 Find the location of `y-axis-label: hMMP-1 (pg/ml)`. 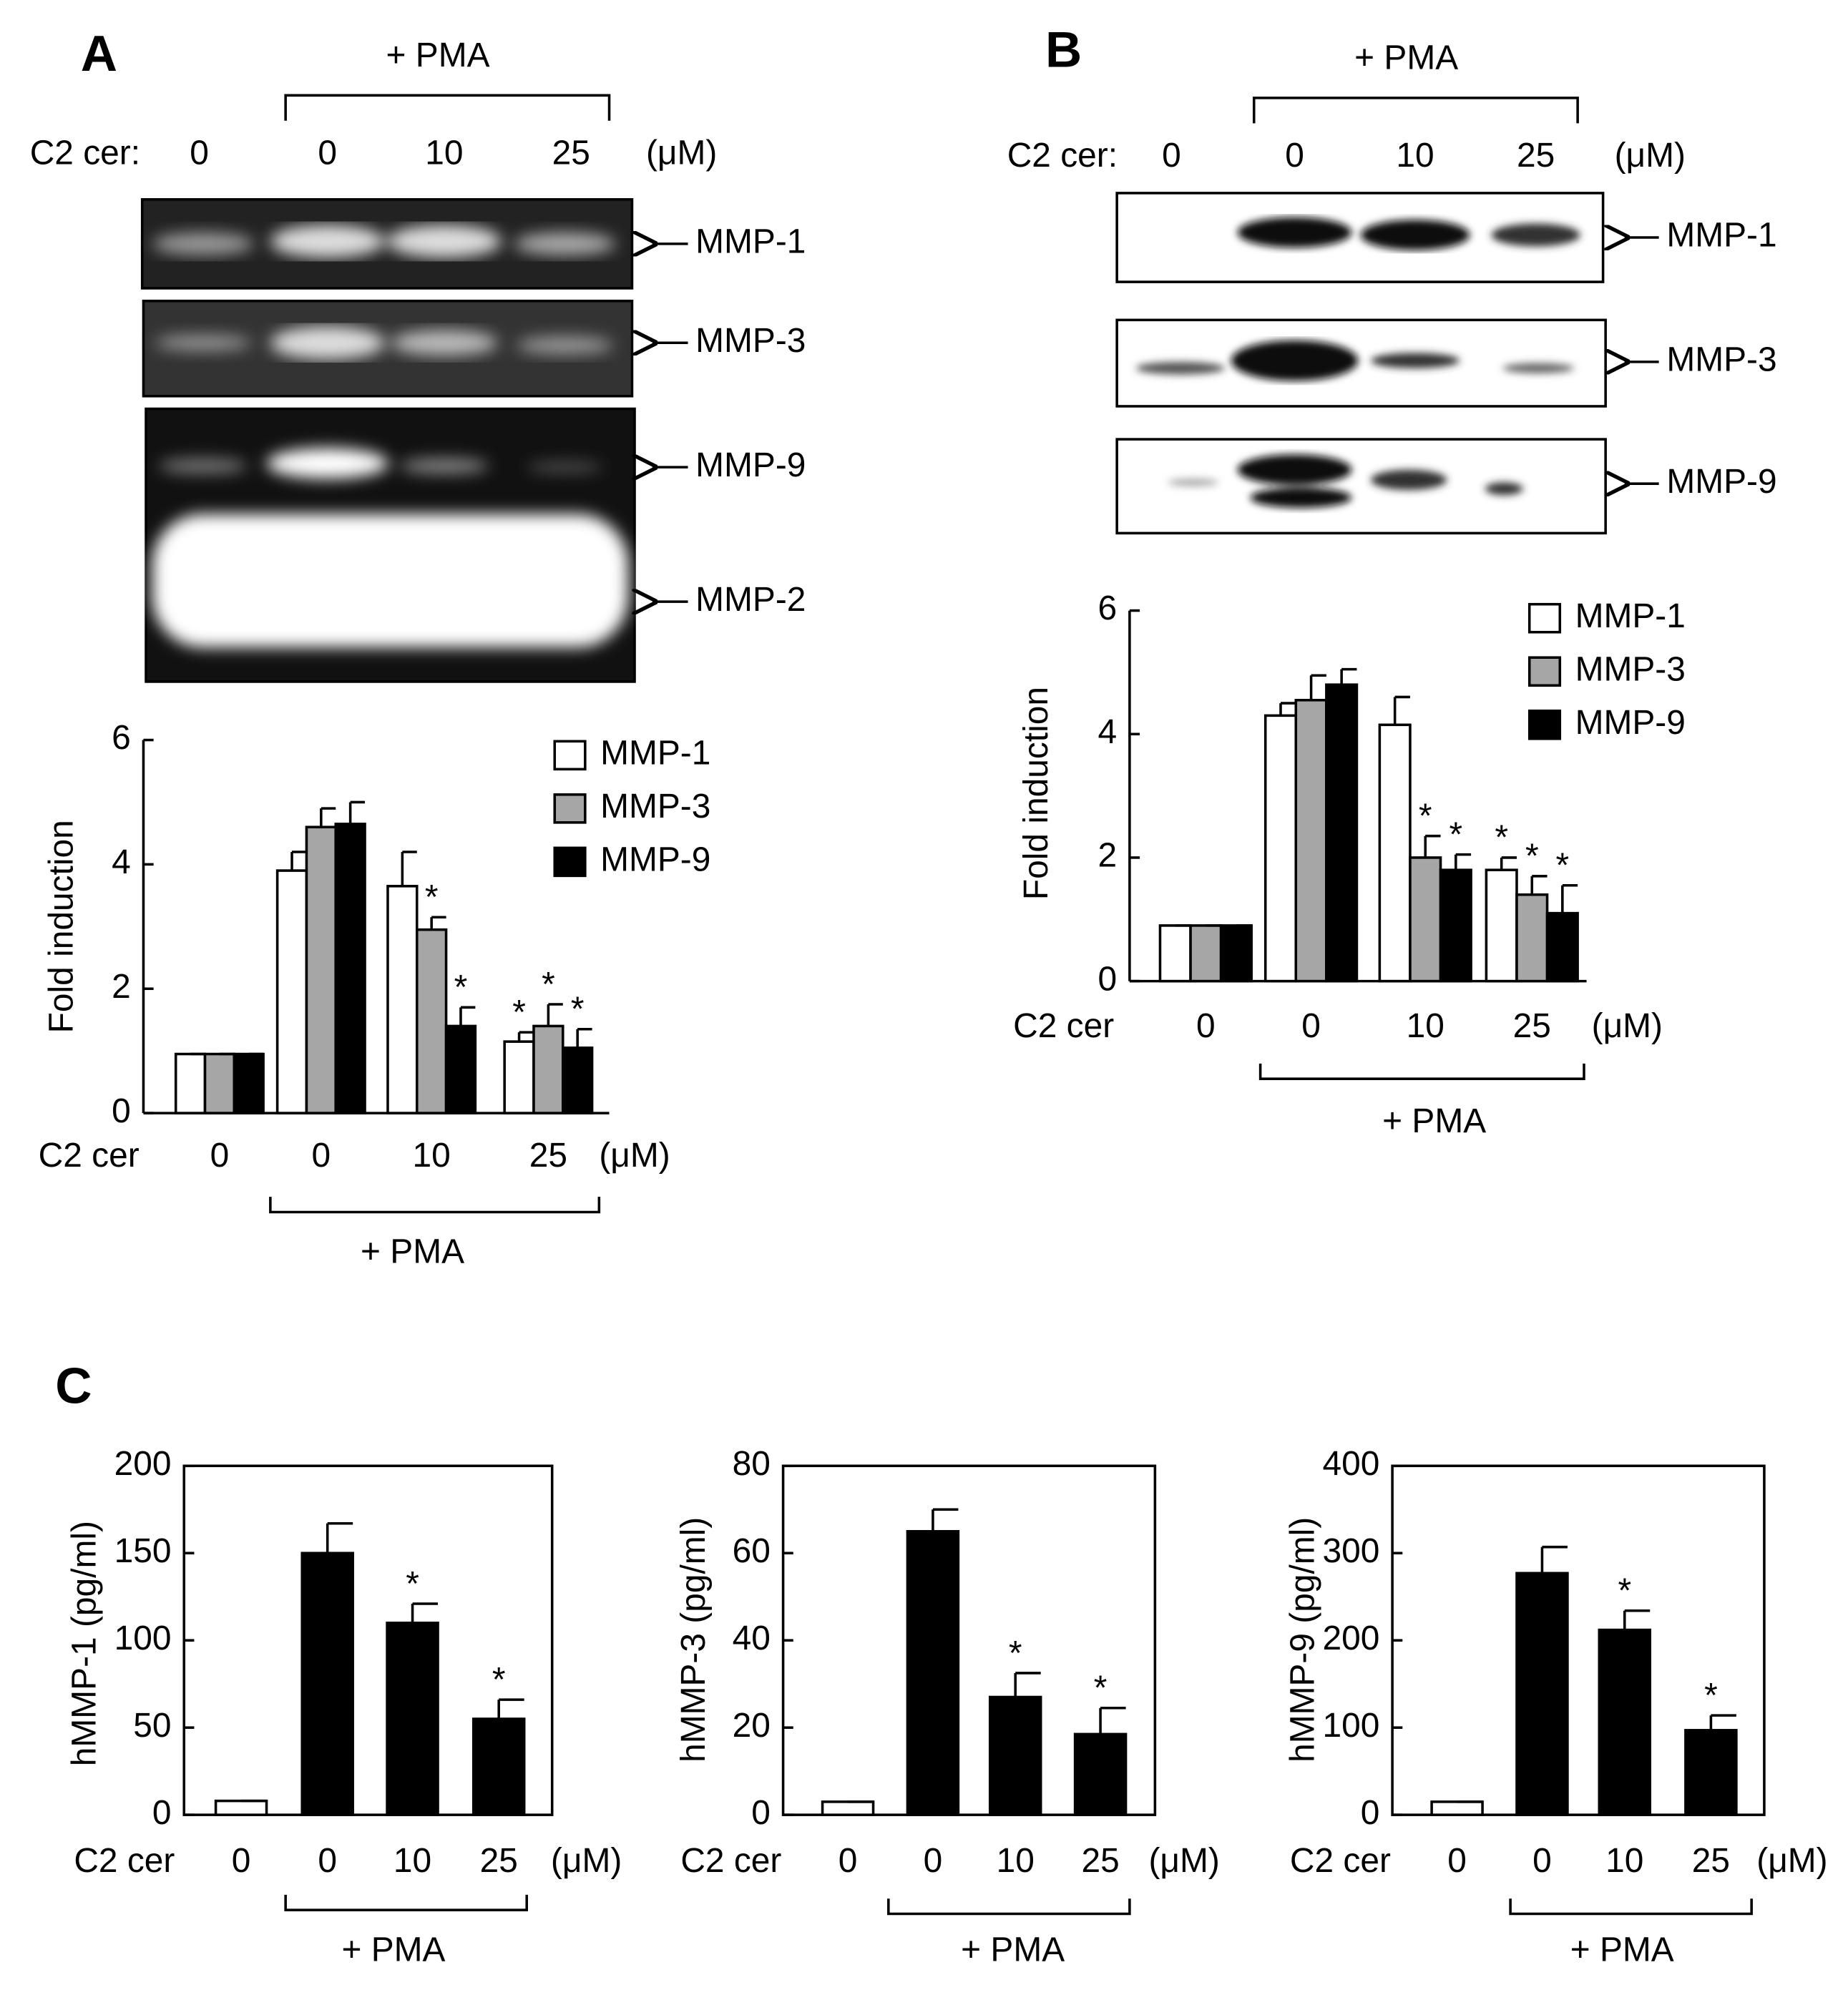

y-axis-label: hMMP-1 (pg/ml) is located at coordinates (84, 1643).